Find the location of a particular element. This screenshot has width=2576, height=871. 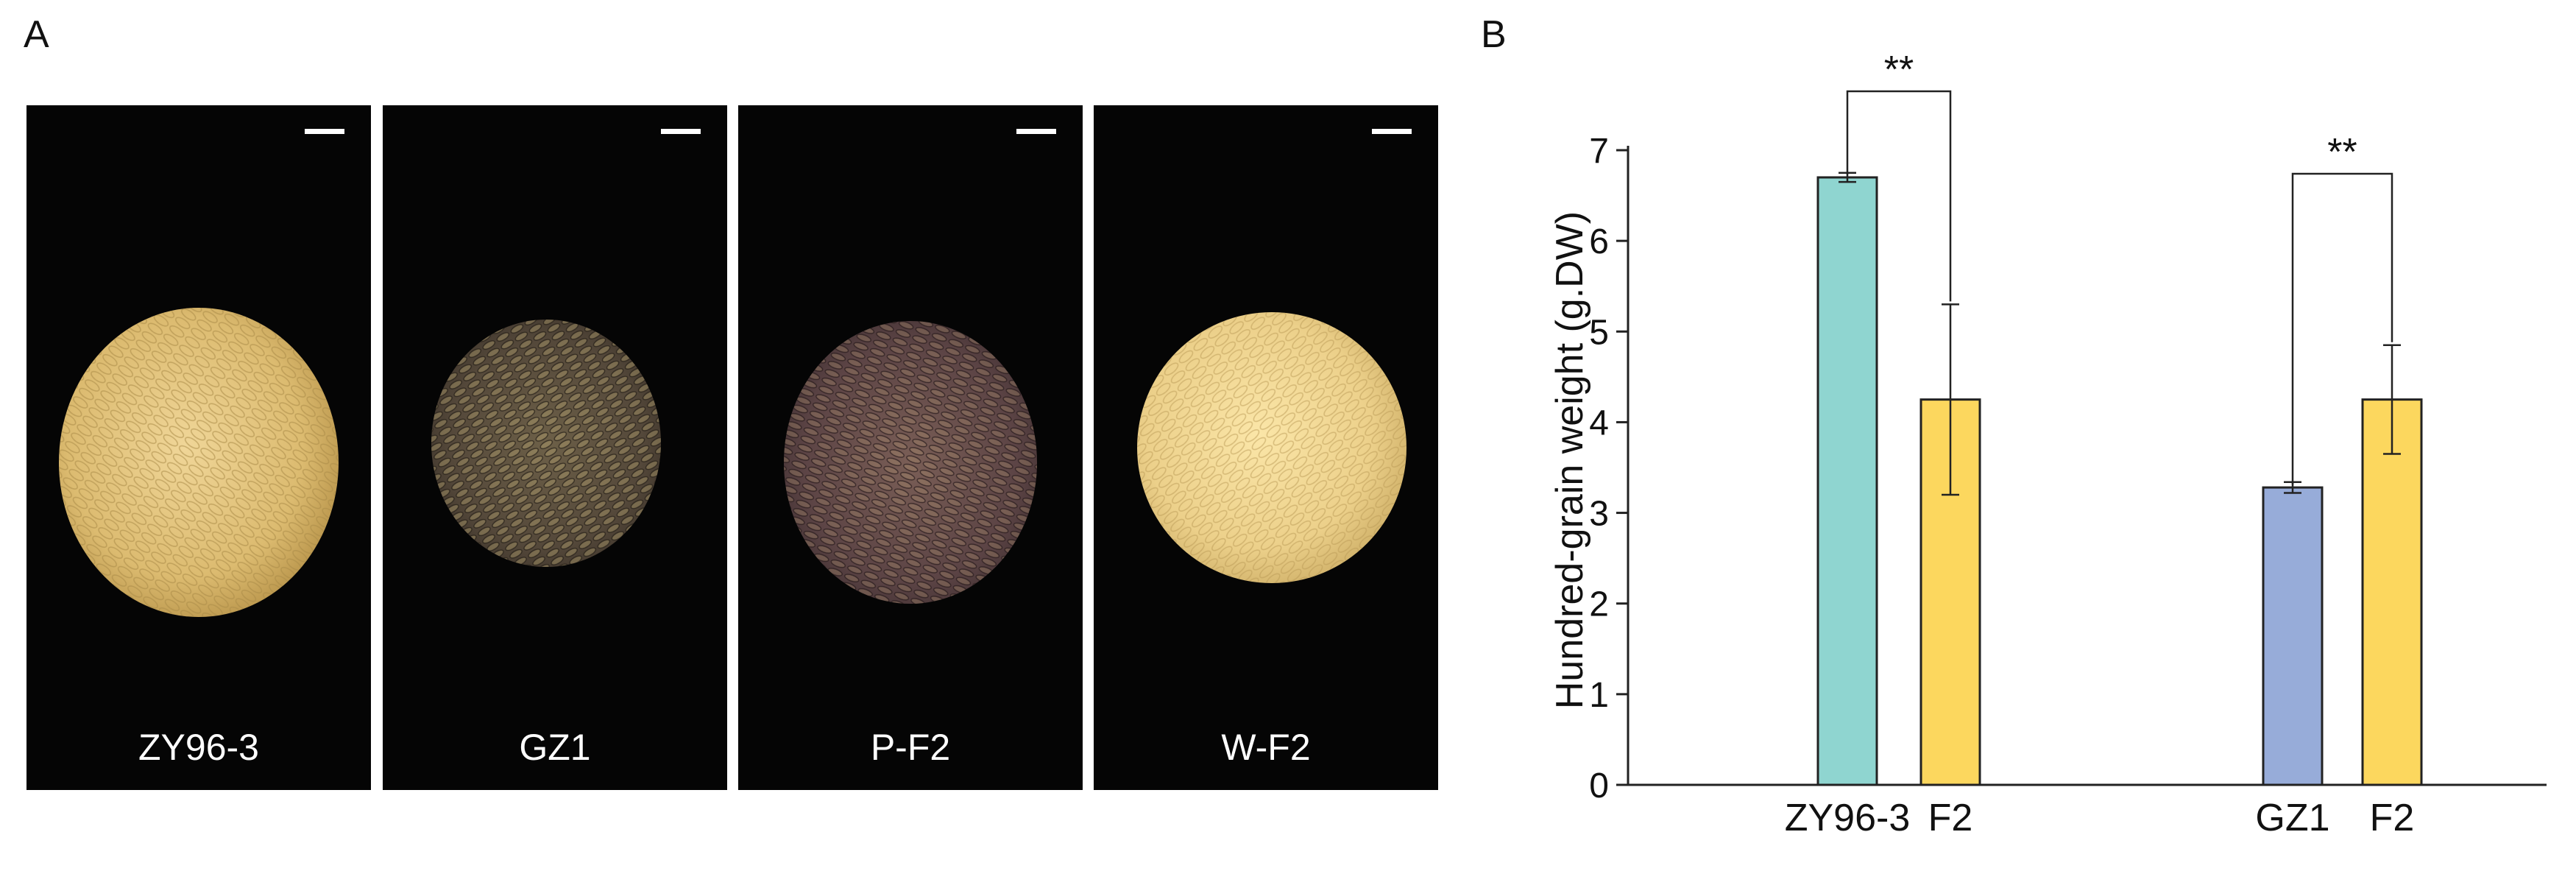

panel-a-label: A is located at coordinates (36, 34).